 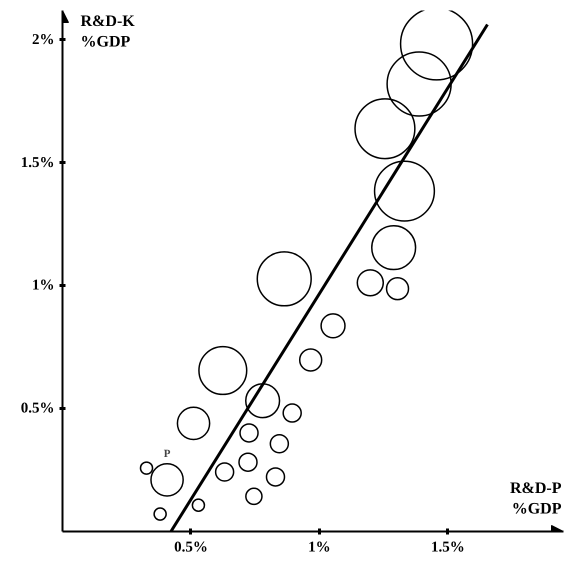 What do you see at coordinates (448, 548) in the screenshot?
I see `x-tick-label: 1.5%` at bounding box center [448, 548].